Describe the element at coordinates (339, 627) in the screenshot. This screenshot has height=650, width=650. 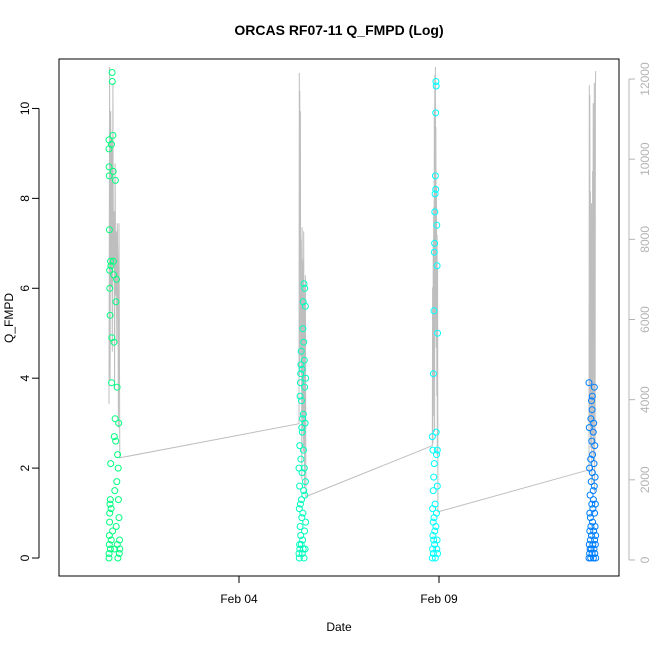
I see `x-axis-label: Date` at that location.